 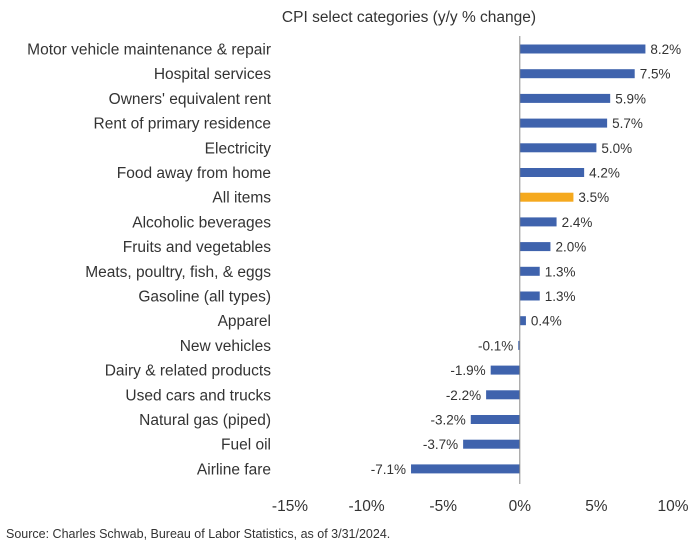 What do you see at coordinates (440, 444) in the screenshot?
I see `value-label: -3.7%` at bounding box center [440, 444].